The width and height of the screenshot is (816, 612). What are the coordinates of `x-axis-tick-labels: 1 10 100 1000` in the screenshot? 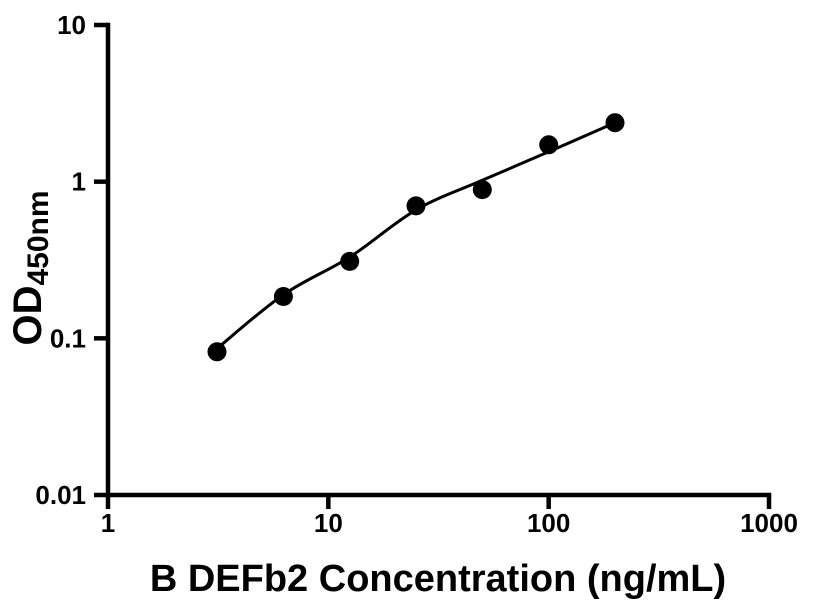 It's located at (449, 523).